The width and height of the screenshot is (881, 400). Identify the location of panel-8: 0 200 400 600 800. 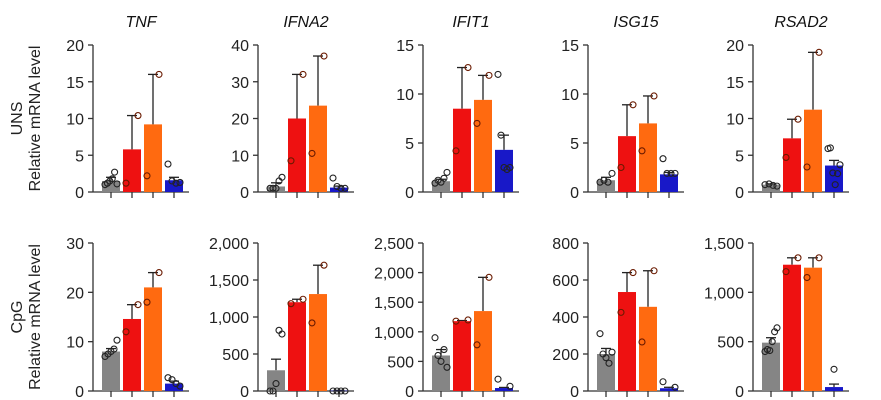
(618, 318).